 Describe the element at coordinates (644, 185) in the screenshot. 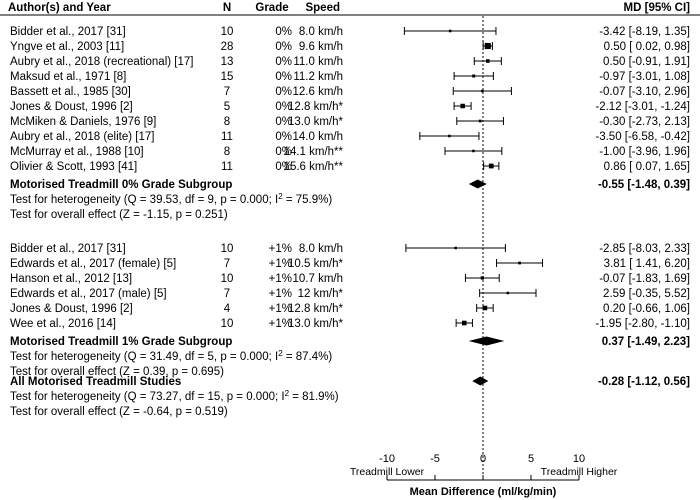

I see `summary-effect-text: -0.55 [-1.48, 0.39]` at that location.